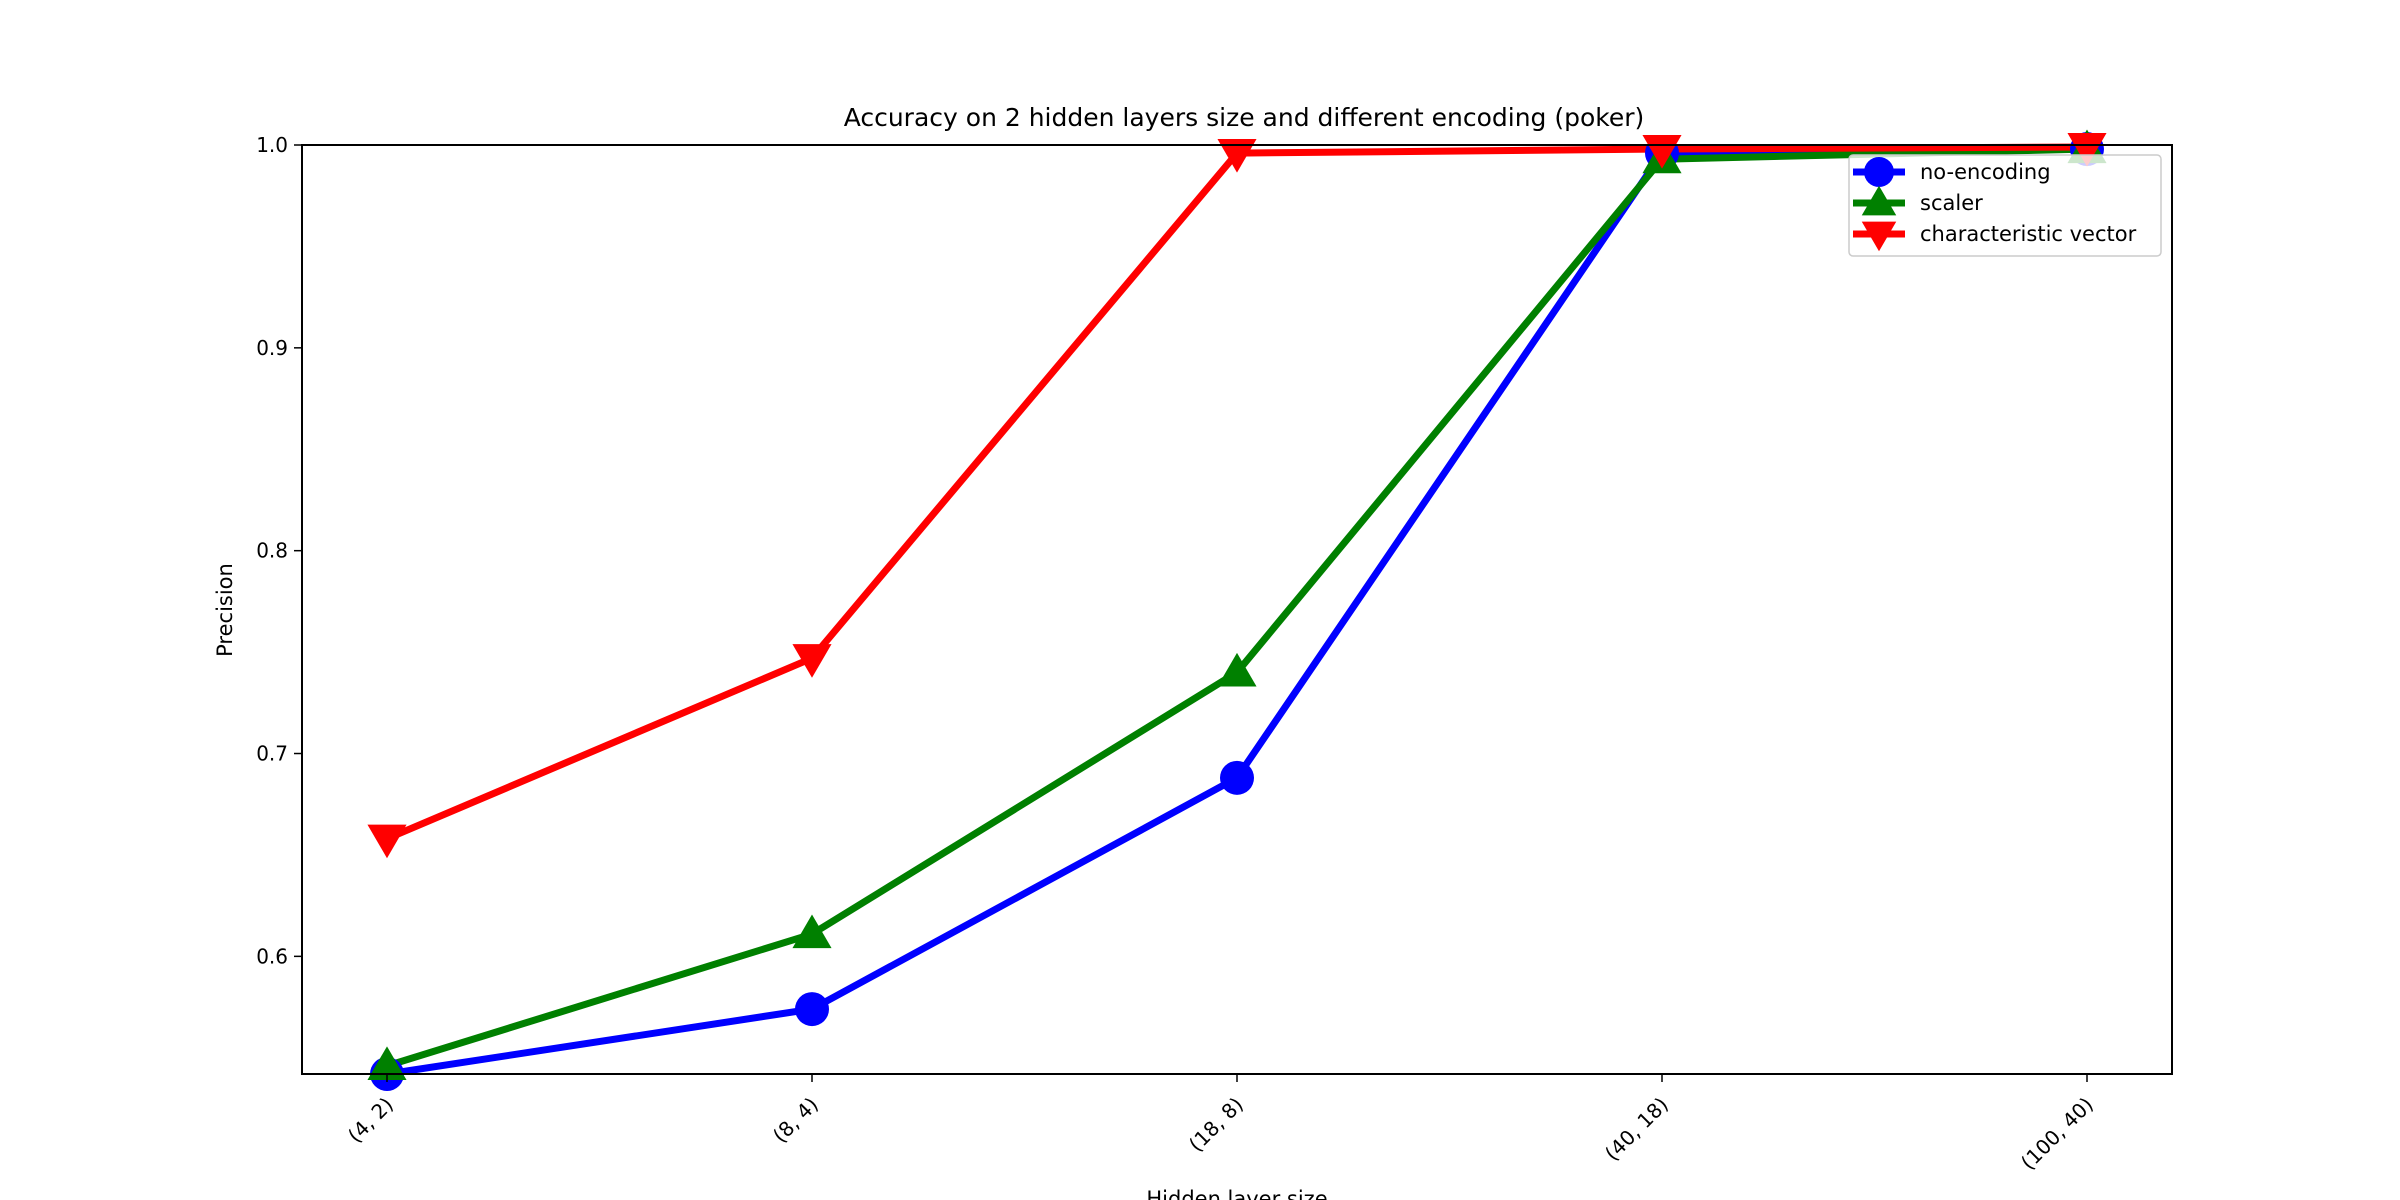  What do you see at coordinates (272, 754) in the screenshot?
I see `y-tick-label: 0.7` at bounding box center [272, 754].